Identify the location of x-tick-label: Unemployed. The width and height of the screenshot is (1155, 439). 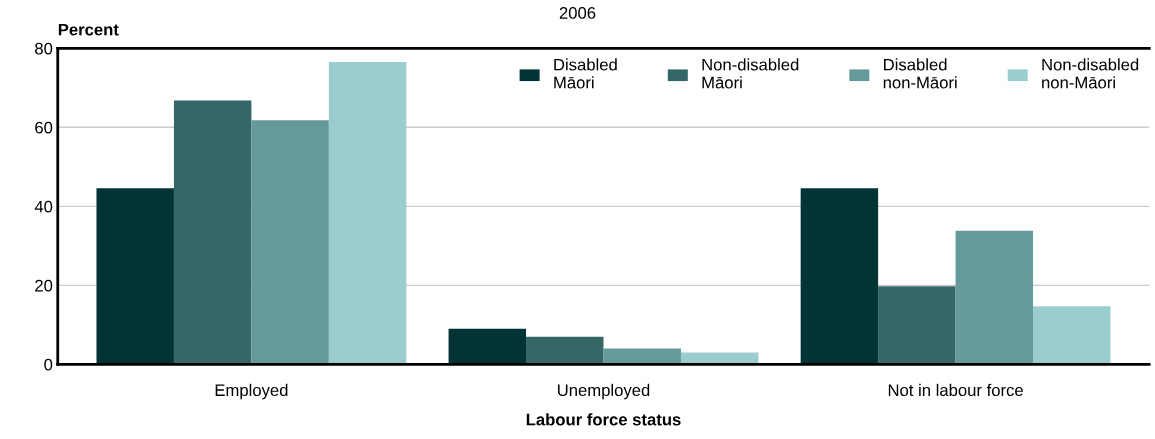
(603, 391).